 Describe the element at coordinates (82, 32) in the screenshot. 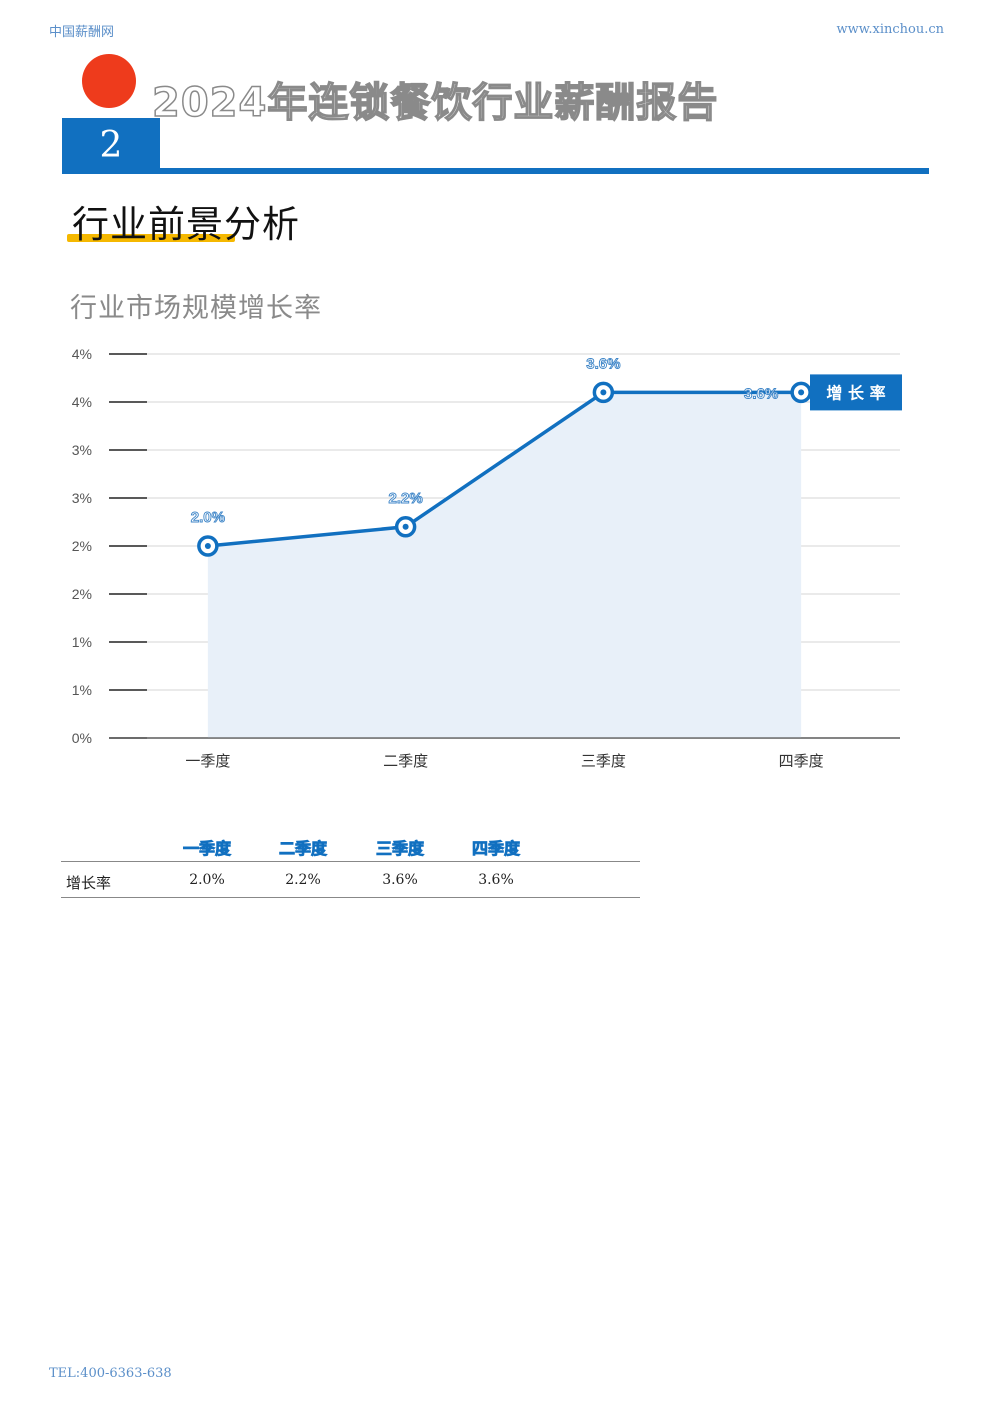

I see `site-name: 中国薪酬网` at that location.